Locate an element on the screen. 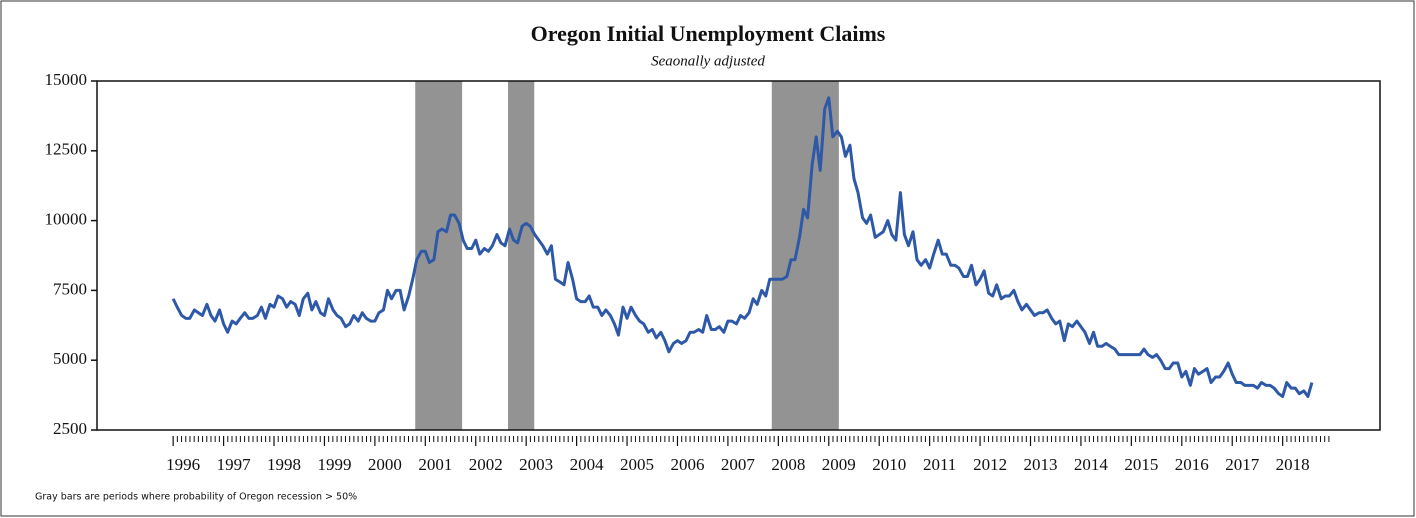 The height and width of the screenshot is (518, 1416). x-tick-label: 2012 is located at coordinates (990, 464).